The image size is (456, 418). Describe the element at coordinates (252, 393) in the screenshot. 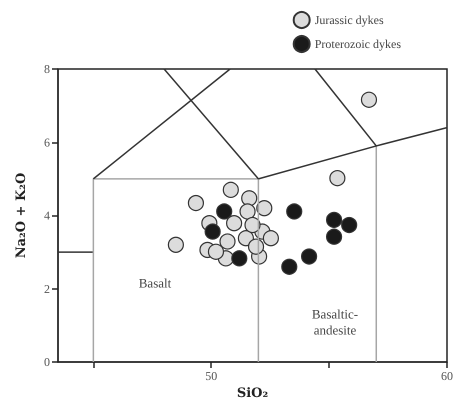

I see `x-axis-title: SiO₂` at that location.